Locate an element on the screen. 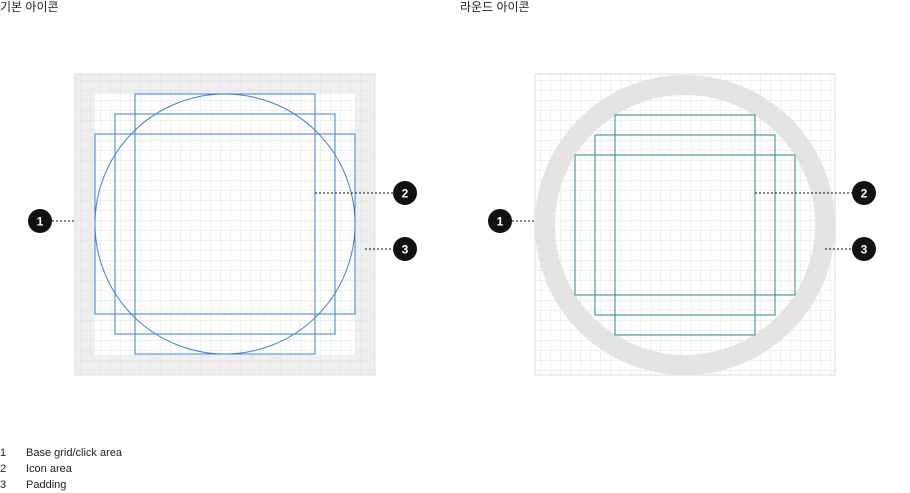 This screenshot has height=493, width=910. round-keyline-square is located at coordinates (685, 225).